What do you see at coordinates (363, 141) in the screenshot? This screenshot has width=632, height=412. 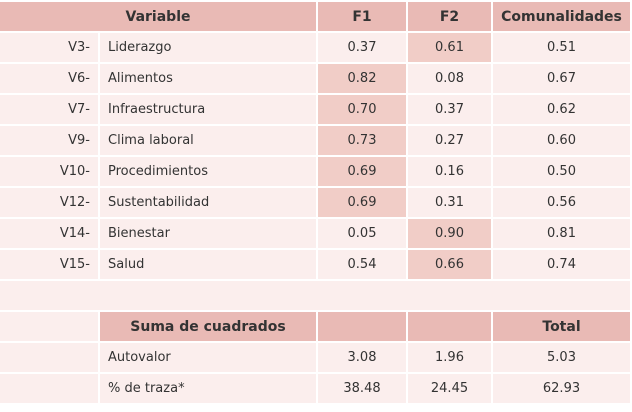 I see `value-cell: 0.73` at bounding box center [363, 141].